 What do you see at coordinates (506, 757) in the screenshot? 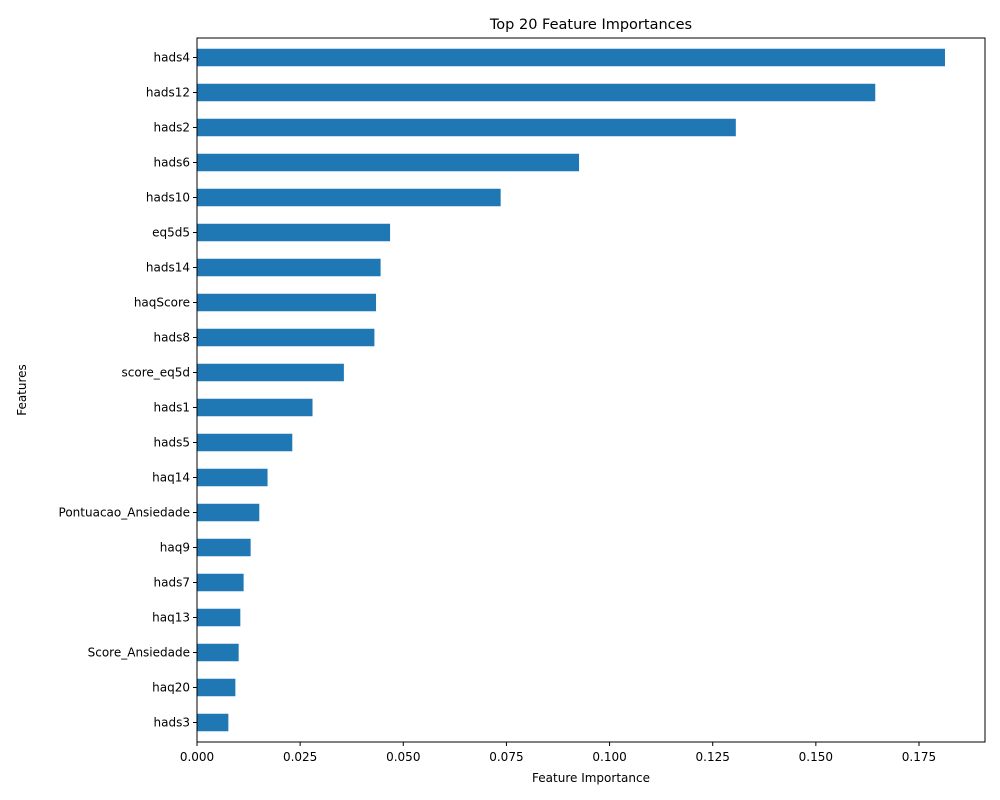
I see `x-tick-label: 0.075` at bounding box center [506, 757].